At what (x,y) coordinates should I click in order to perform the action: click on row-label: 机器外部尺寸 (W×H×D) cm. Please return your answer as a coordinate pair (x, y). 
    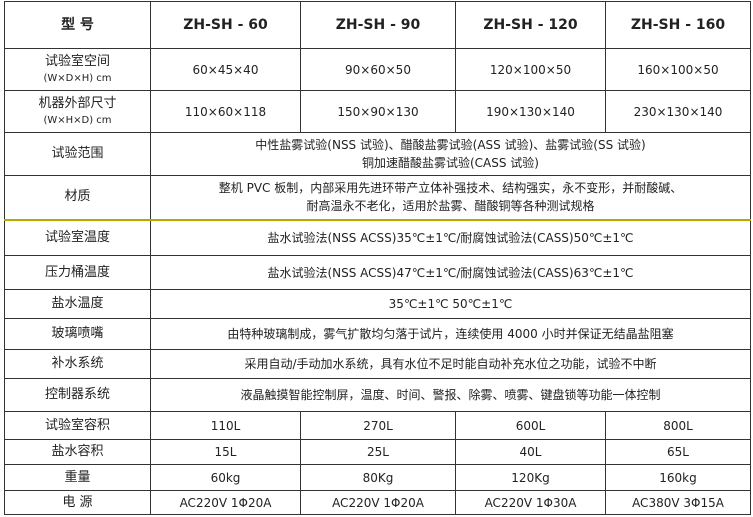
    Looking at the image, I should click on (77, 111).